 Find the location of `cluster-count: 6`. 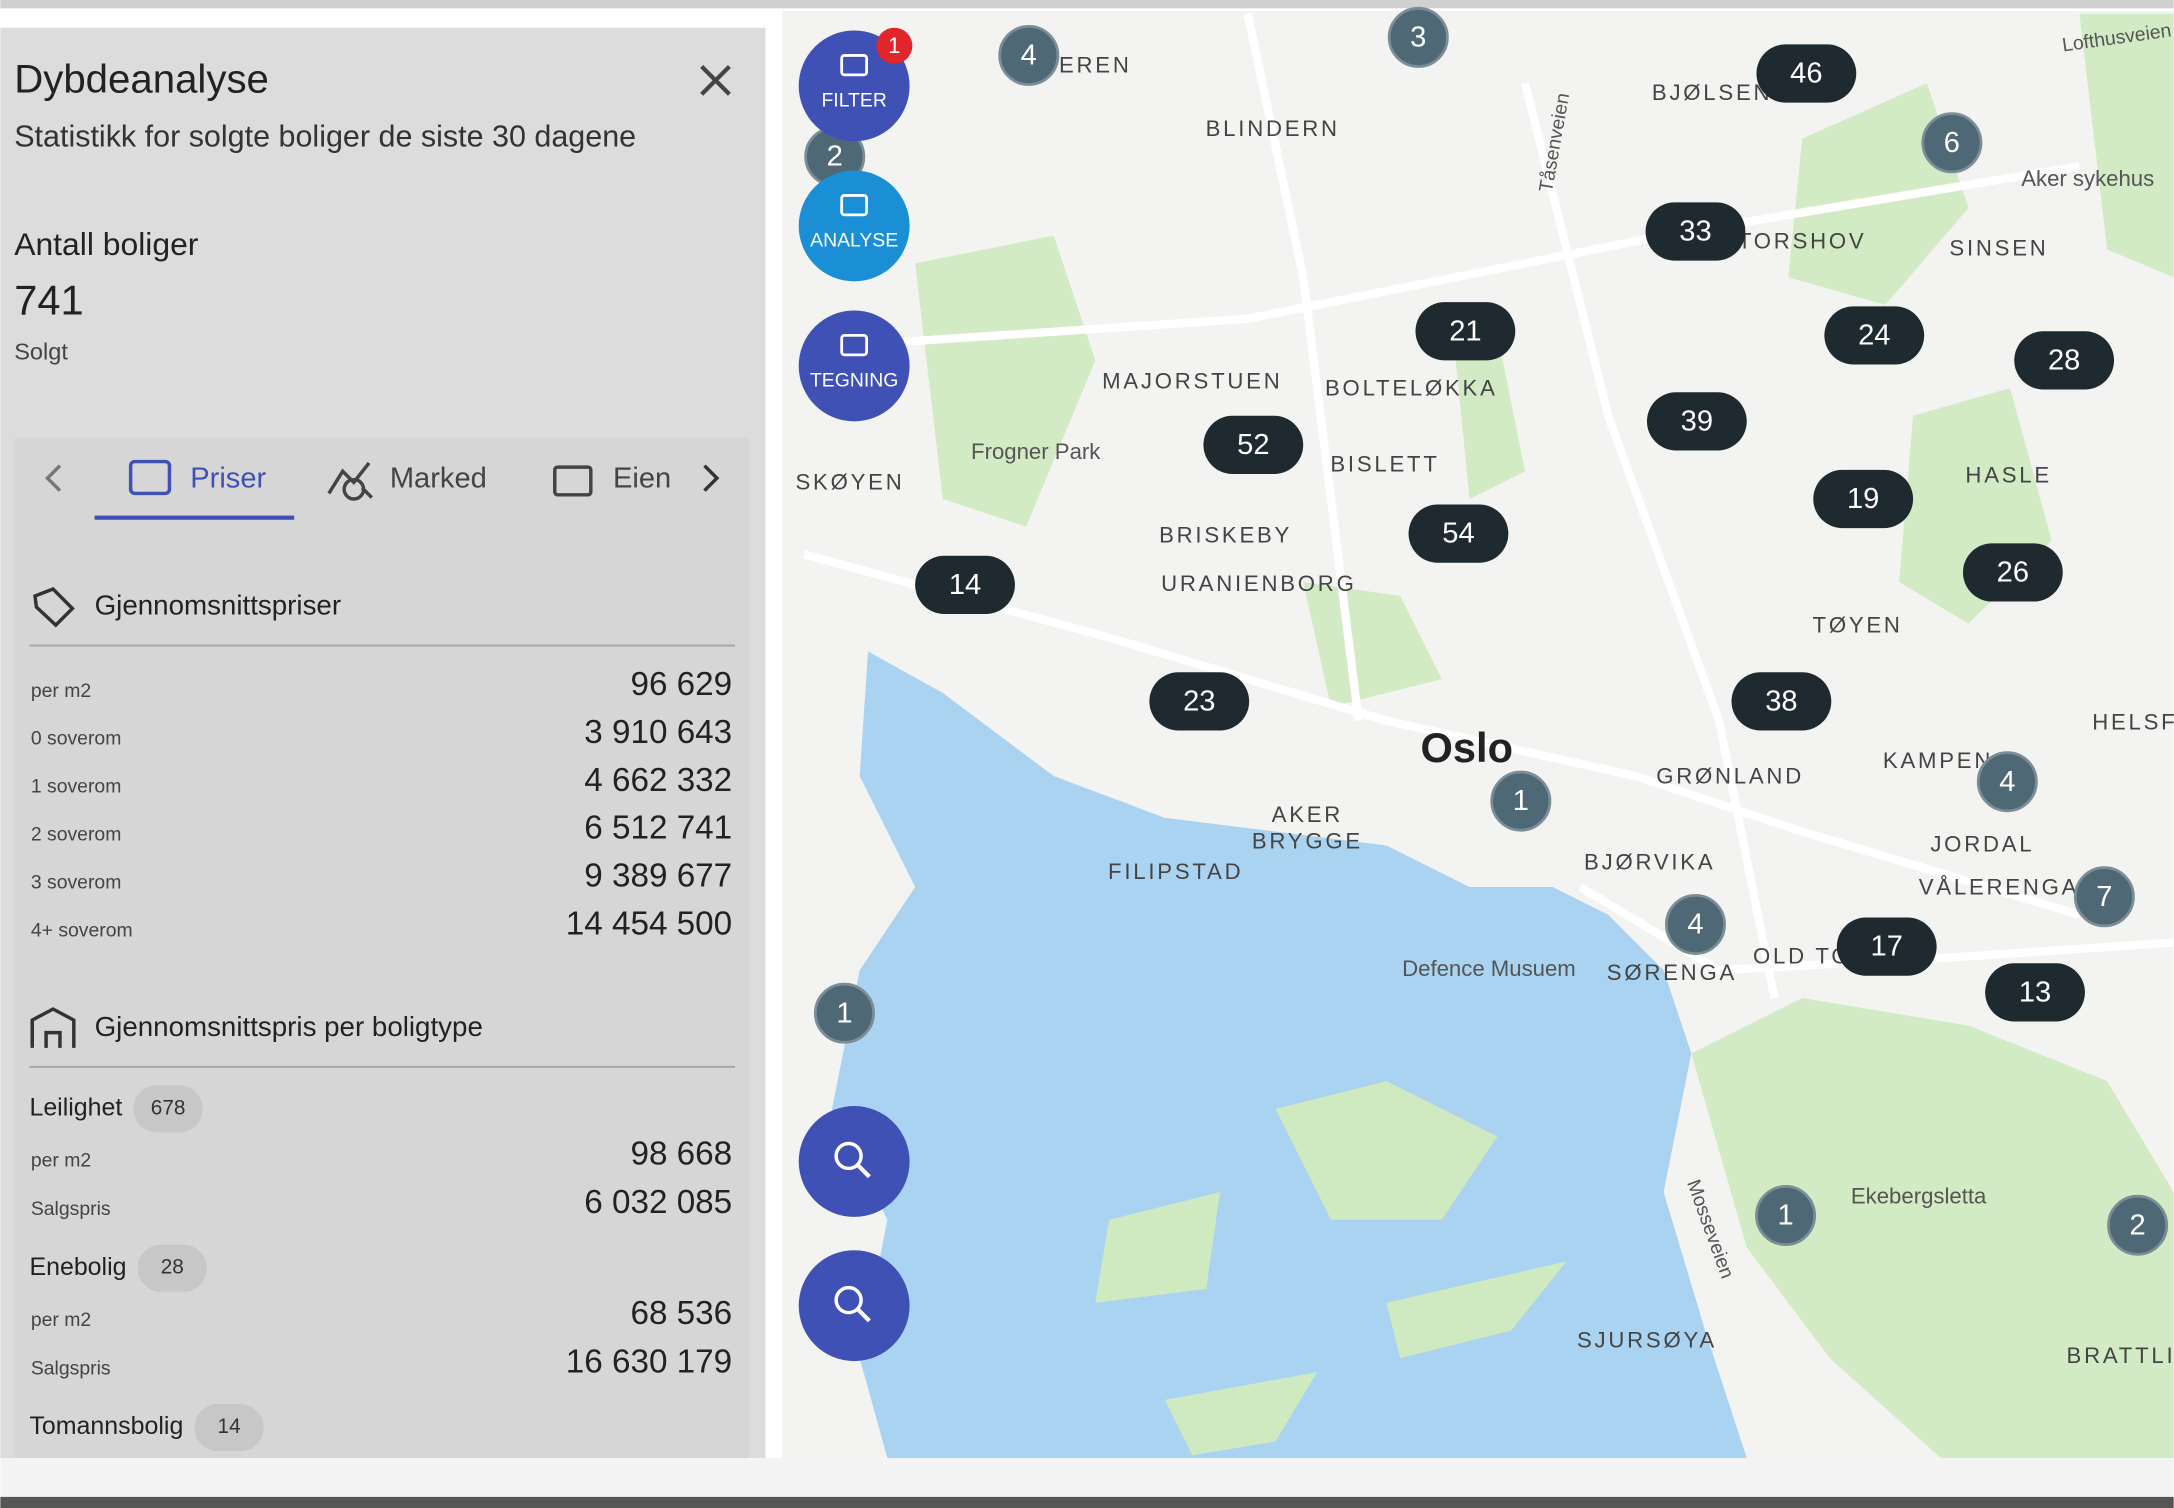

cluster-count: 6 is located at coordinates (1952, 143).